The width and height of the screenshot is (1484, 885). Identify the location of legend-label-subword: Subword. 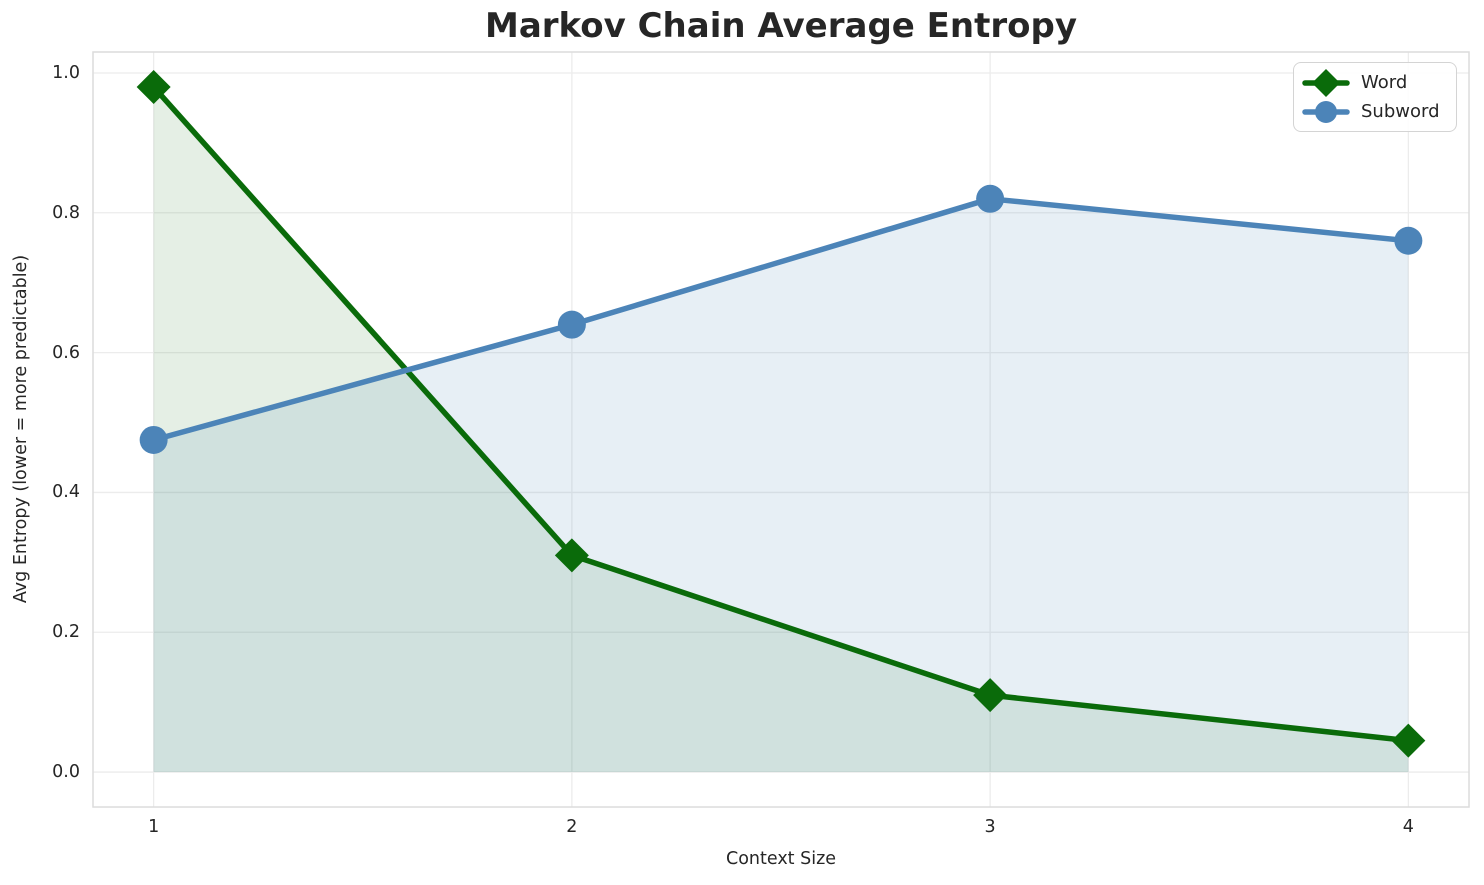
(1400, 111).